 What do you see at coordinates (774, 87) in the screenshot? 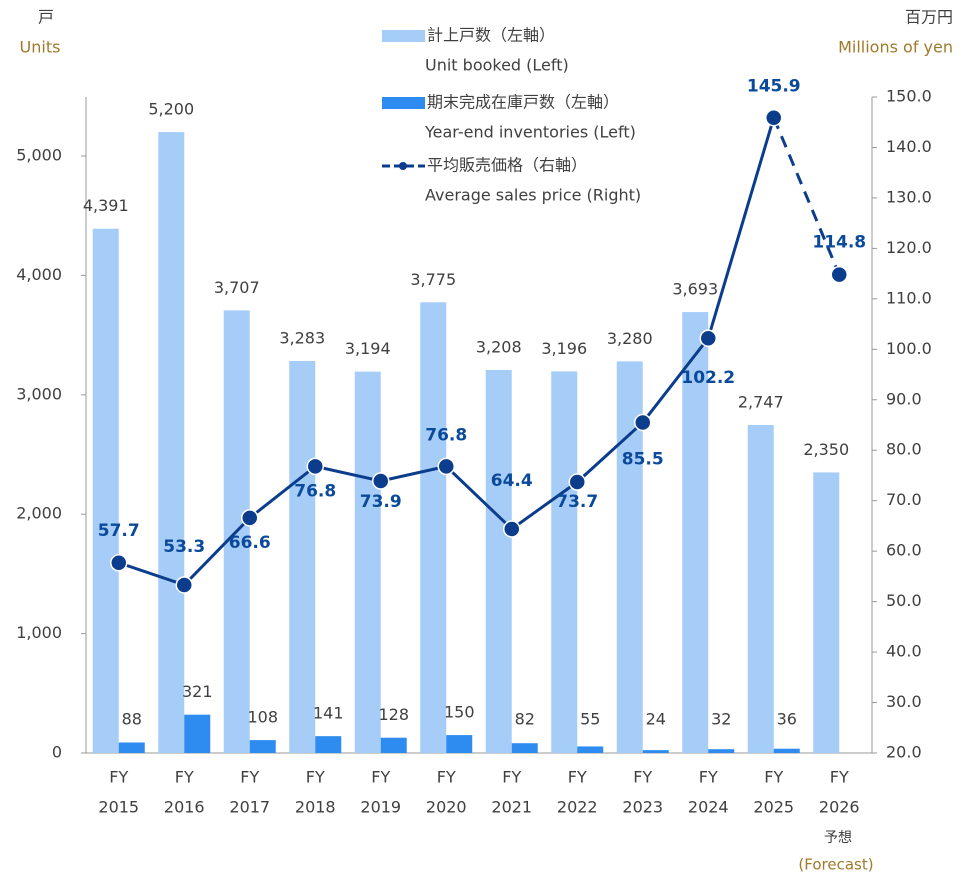
I see `data-label: 145.9` at bounding box center [774, 87].